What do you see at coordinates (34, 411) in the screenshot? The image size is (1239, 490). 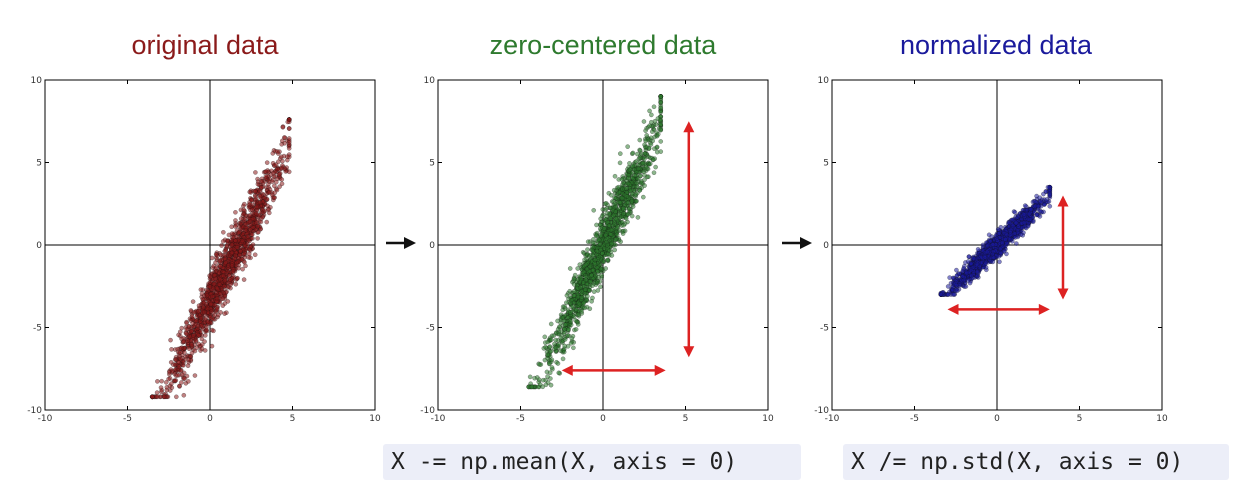 I see `y-tick-label: -10` at bounding box center [34, 411].